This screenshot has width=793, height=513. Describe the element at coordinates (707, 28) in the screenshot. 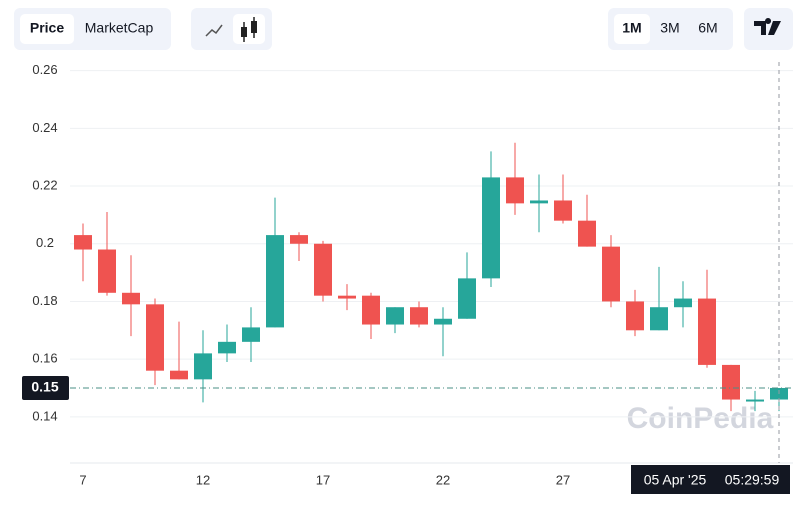

I see `range-tab: 6M` at that location.